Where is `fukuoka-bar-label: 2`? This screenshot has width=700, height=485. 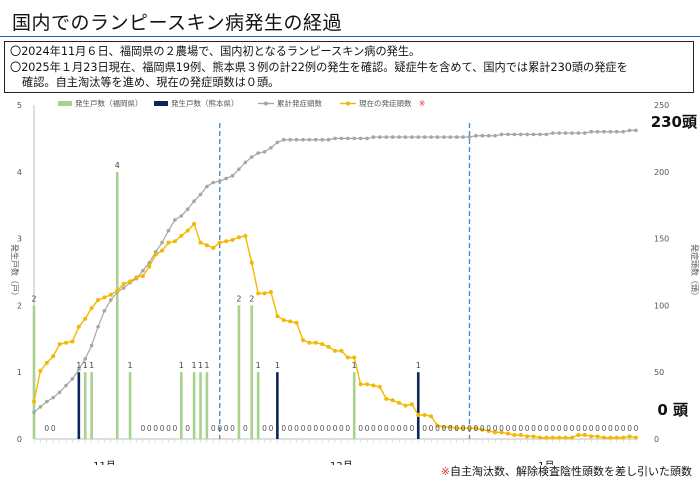 fukuoka-bar-label: 2 is located at coordinates (238, 298).